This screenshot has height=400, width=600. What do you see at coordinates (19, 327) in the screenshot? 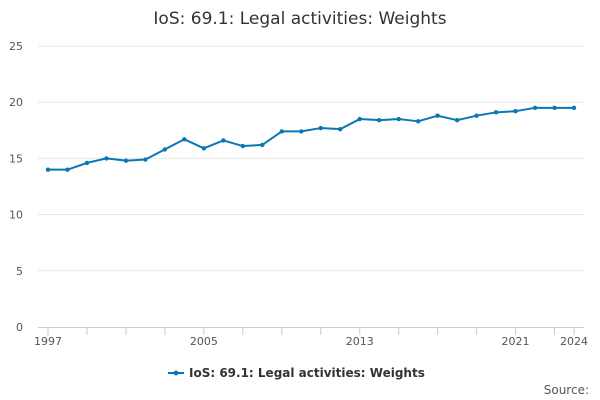
I see `y-tick-label: 0` at bounding box center [19, 327].